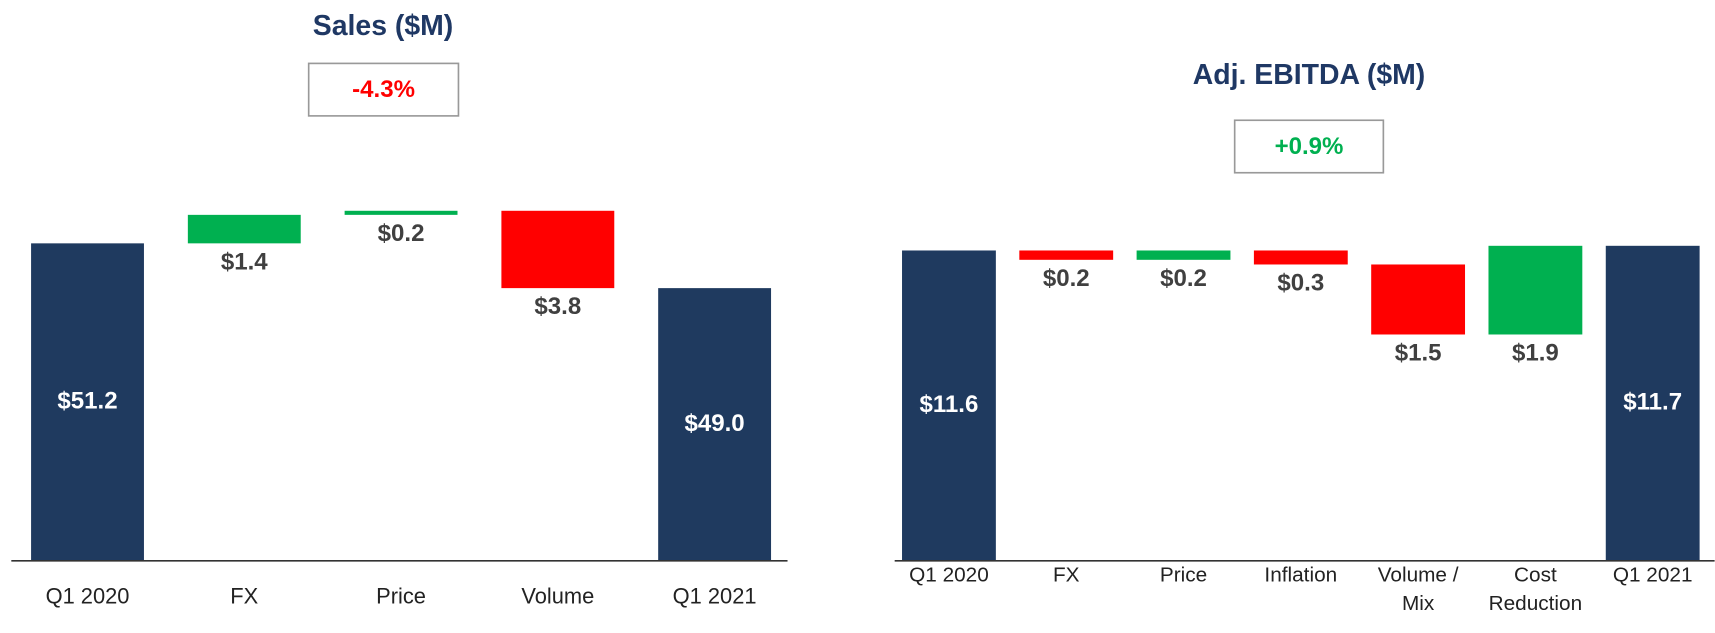  What do you see at coordinates (383, 26) in the screenshot?
I see `chart-title: Sales ($M)` at bounding box center [383, 26].